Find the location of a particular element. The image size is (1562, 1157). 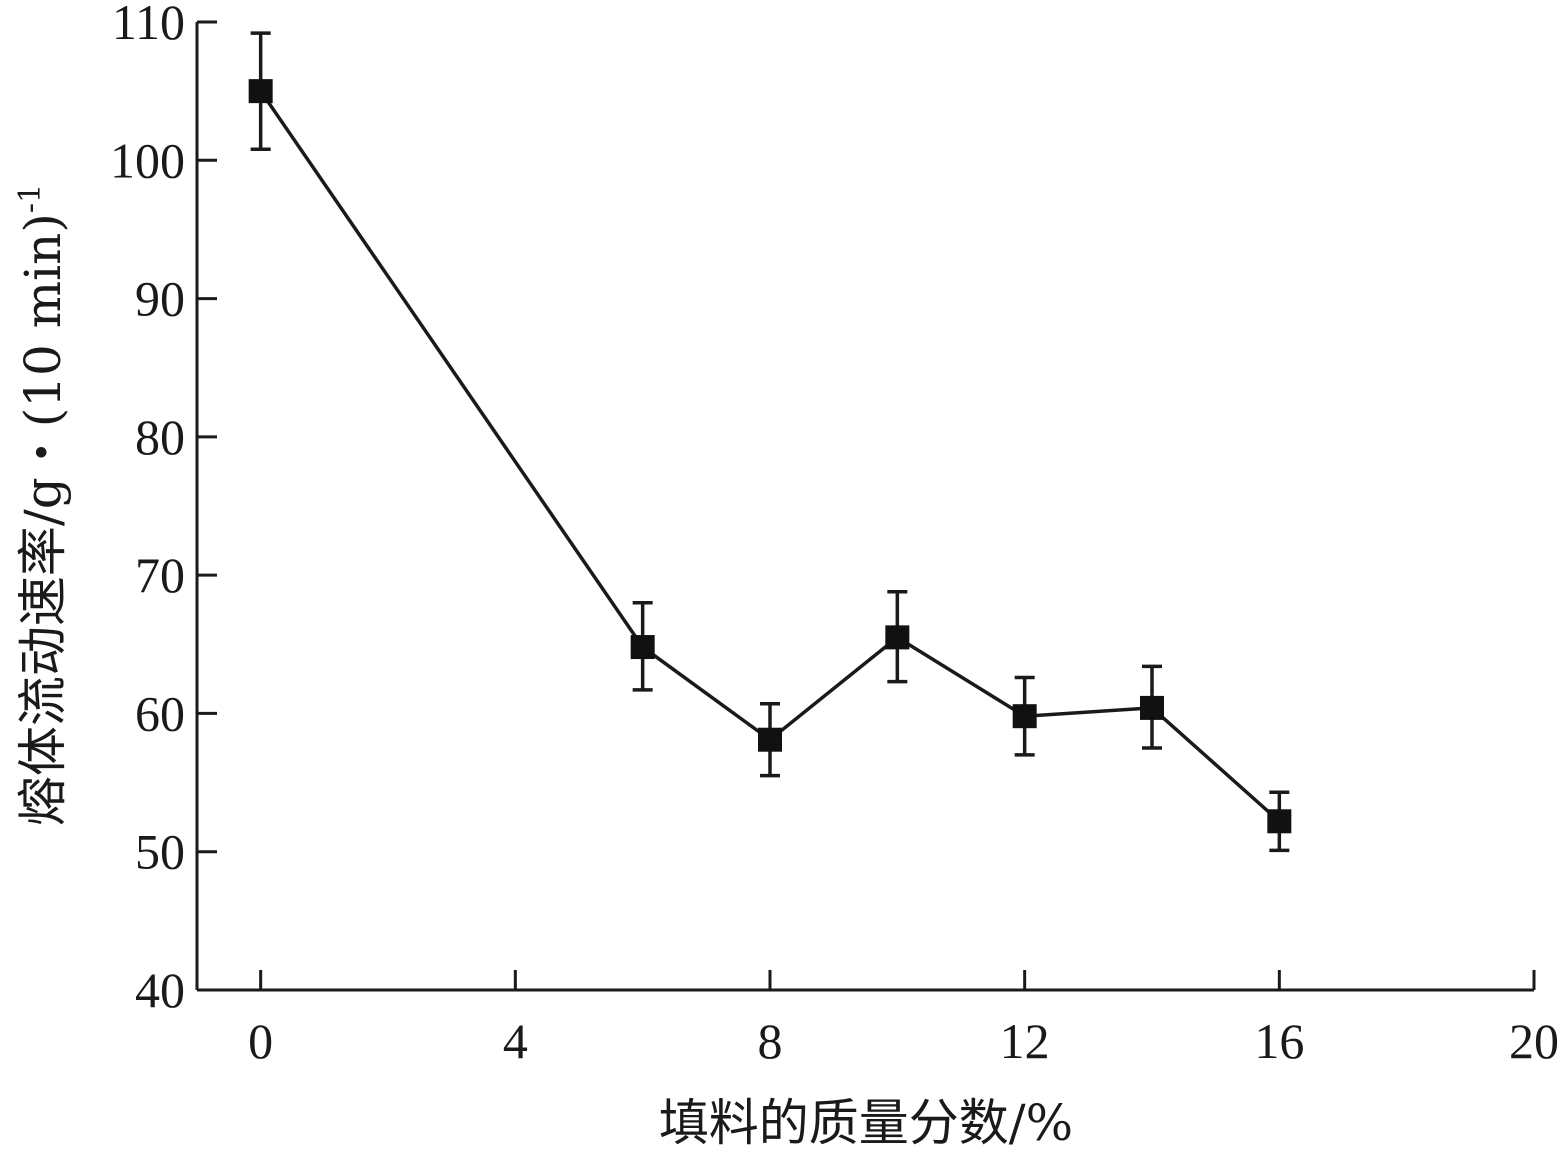

x-tick-label: 4 is located at coordinates (515, 1041).